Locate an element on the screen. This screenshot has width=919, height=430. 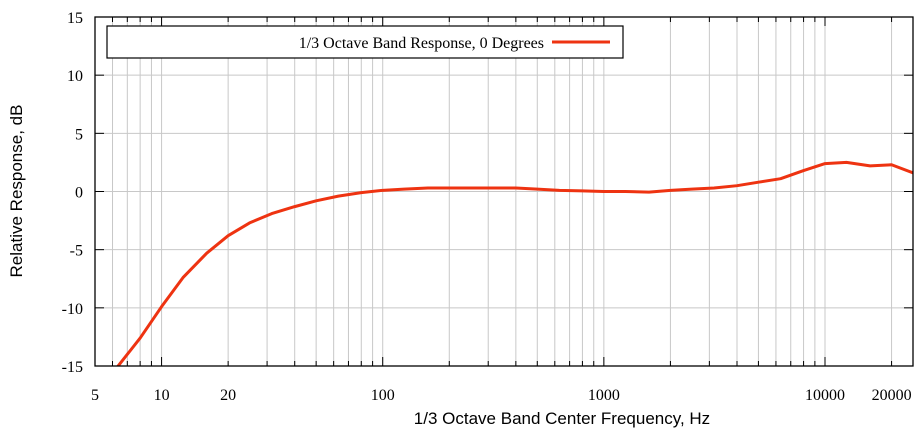
y-tick-label: -15 is located at coordinates (72, 367).